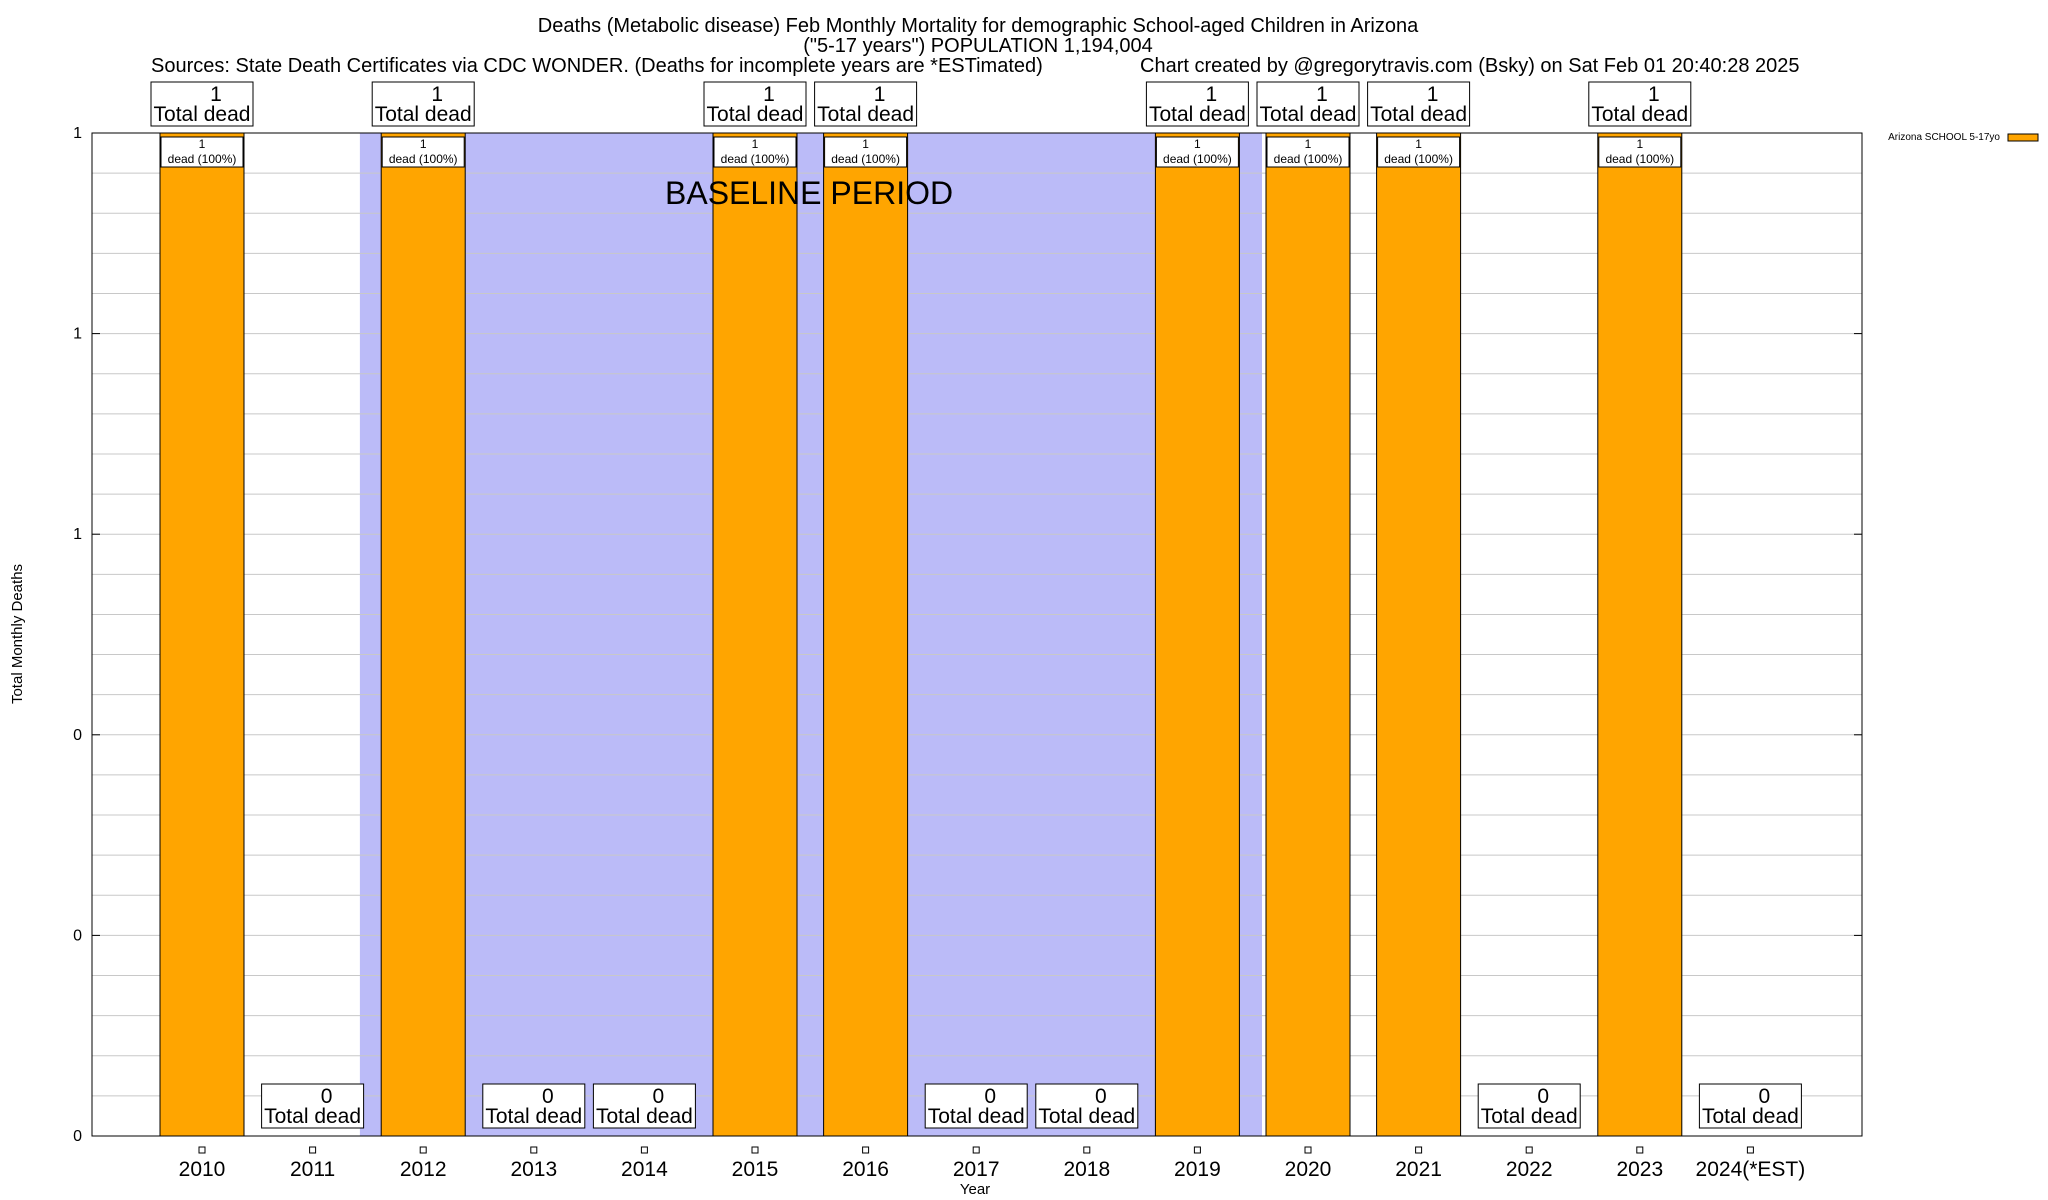 This screenshot has height=1200, width=2048. Describe the element at coordinates (1529, 1169) in the screenshot. I see `x-tick-label: 2022` at that location.